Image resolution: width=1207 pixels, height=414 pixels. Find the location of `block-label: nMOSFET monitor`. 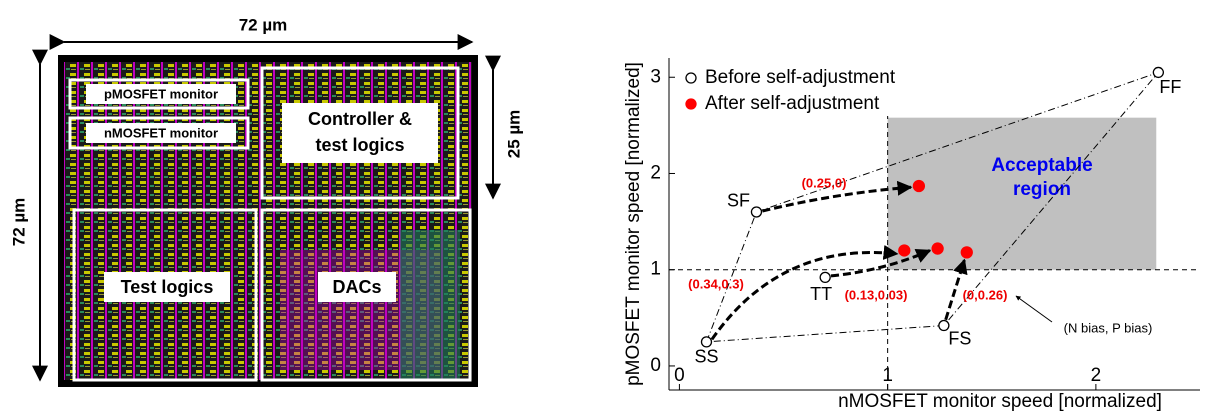

block-label: nMOSFET monitor is located at coordinates (161, 132).